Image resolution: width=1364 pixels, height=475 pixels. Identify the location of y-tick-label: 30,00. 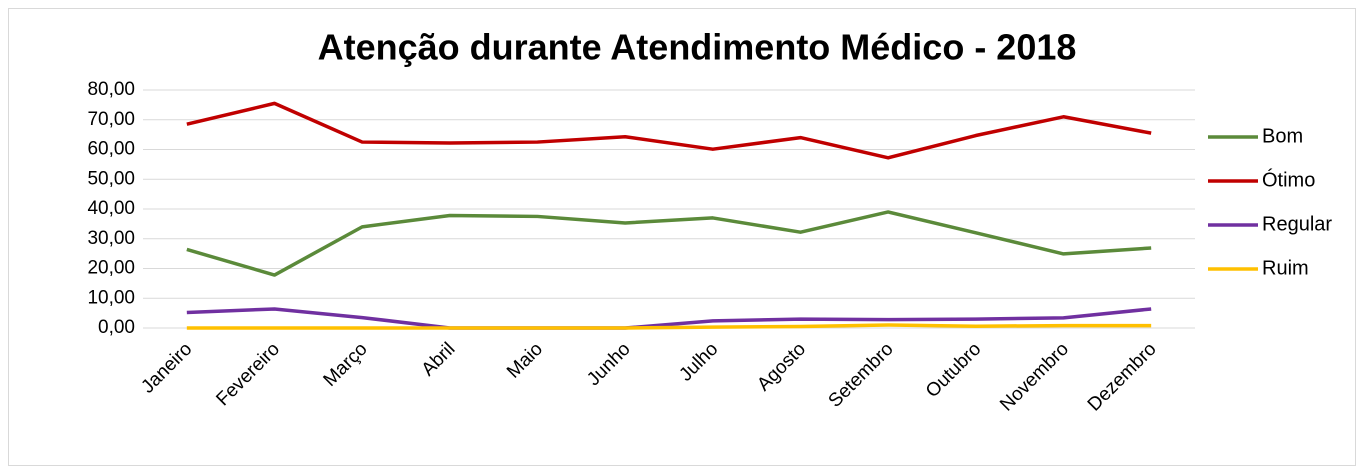
(111, 238).